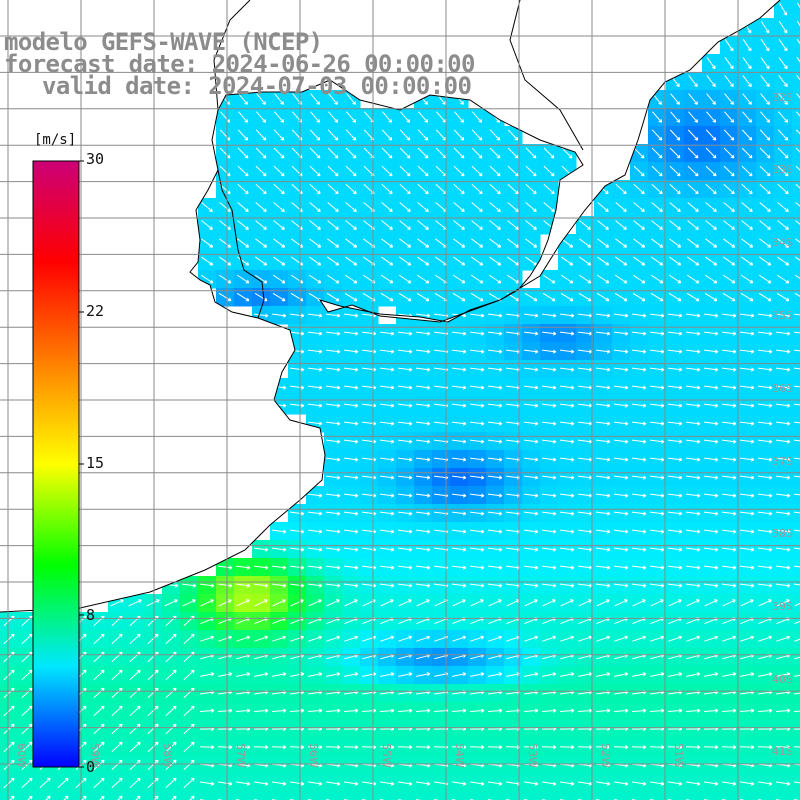  Describe the element at coordinates (386, 755) in the screenshot. I see `lon-label: 55W` at that location.